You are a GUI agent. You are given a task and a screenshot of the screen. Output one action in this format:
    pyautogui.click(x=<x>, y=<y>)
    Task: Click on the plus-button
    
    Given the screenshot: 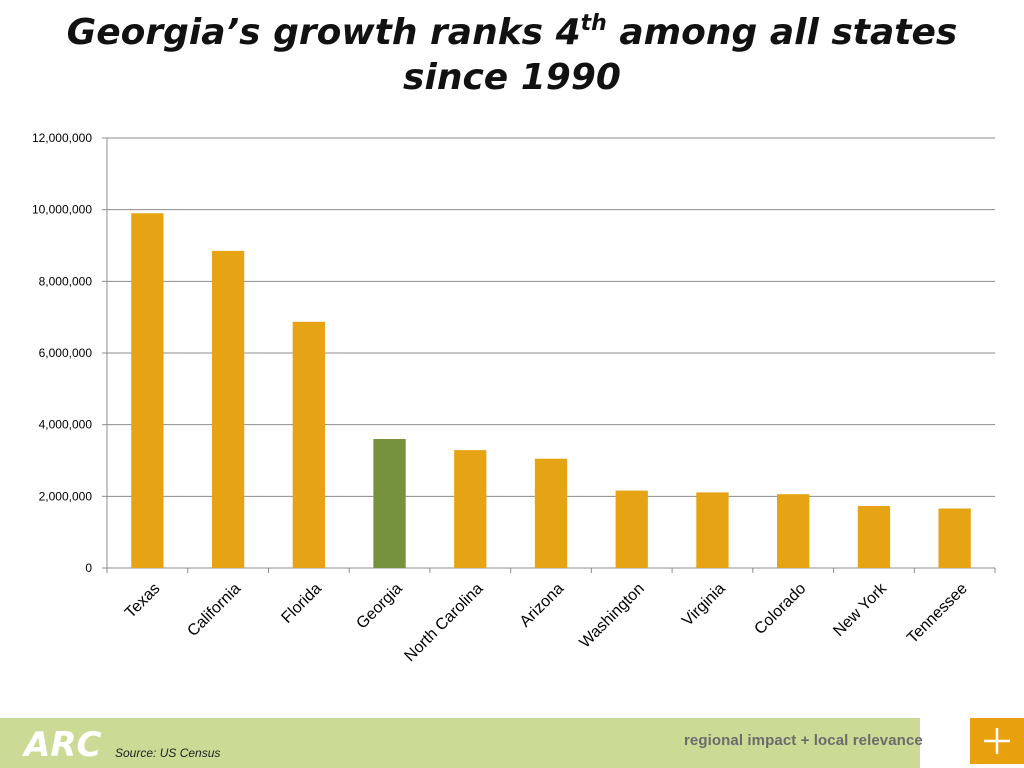 What is the action you would take?
    pyautogui.click(x=997, y=741)
    